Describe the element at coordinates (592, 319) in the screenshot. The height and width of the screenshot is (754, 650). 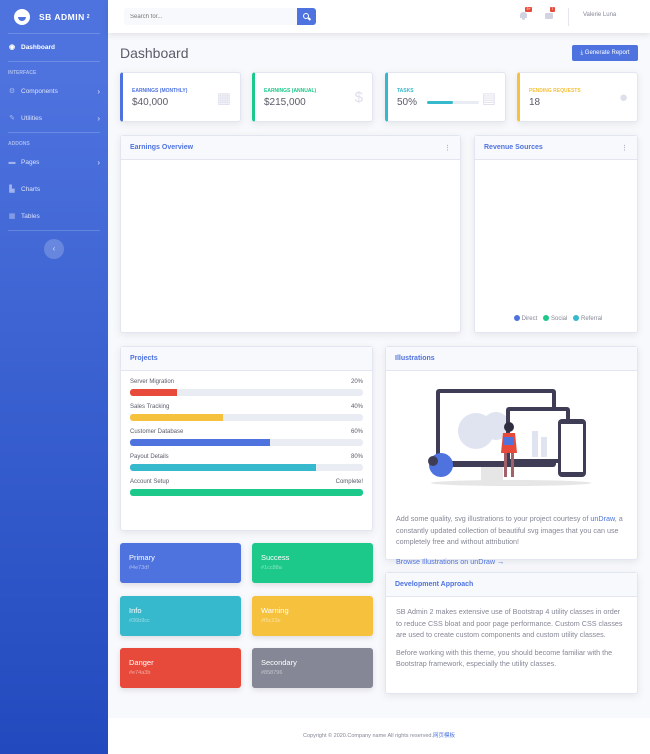
I see `legend-label: Referral` at that location.